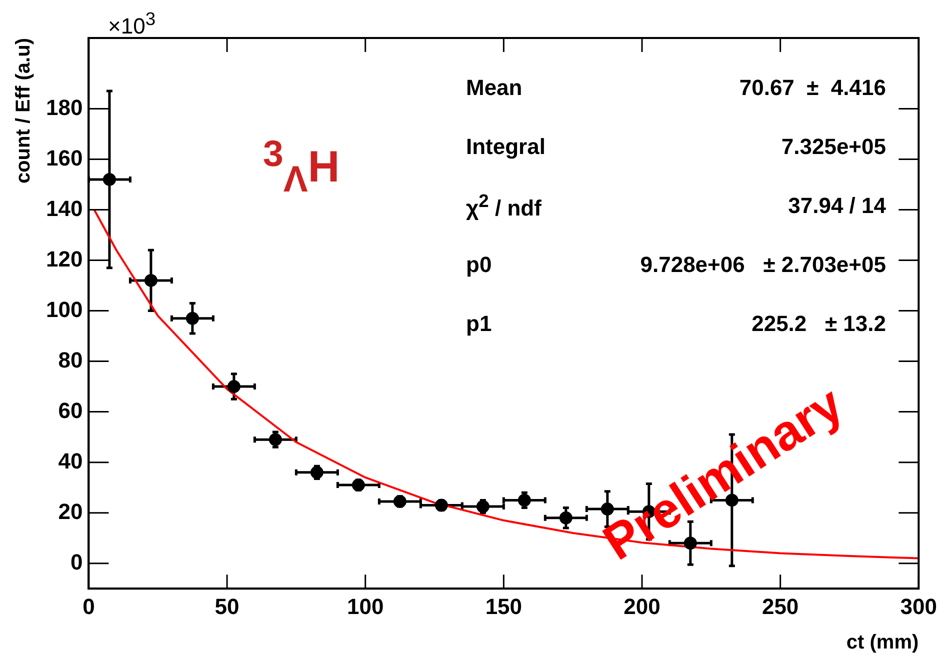  What do you see at coordinates (812, 87) in the screenshot?
I see `annotation: 70.67 ± 4.416` at bounding box center [812, 87].